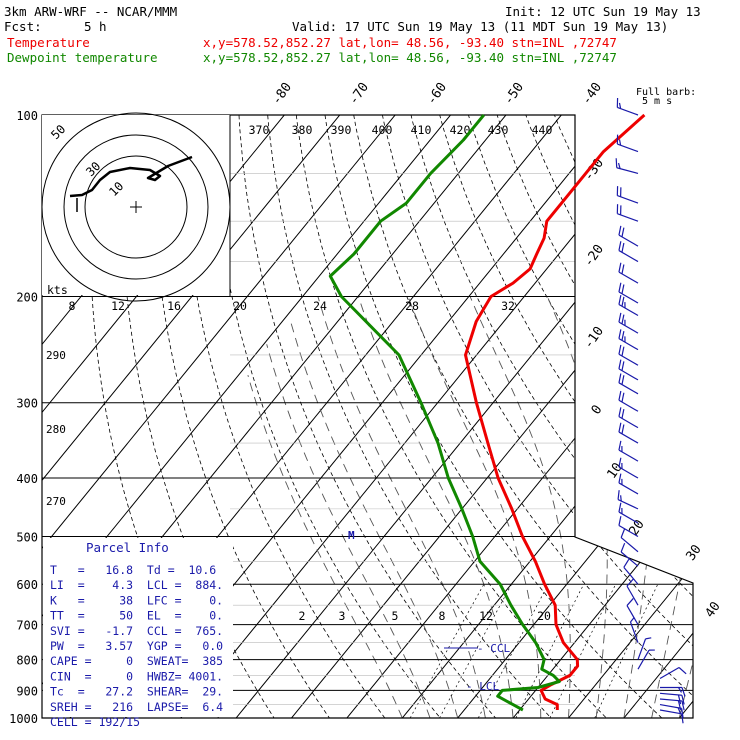 Image resolution: width=740 pixels, height=740 pixels. What do you see at coordinates (72, 306) in the screenshot?
I see `hodograph-speed-label: 8` at bounding box center [72, 306].